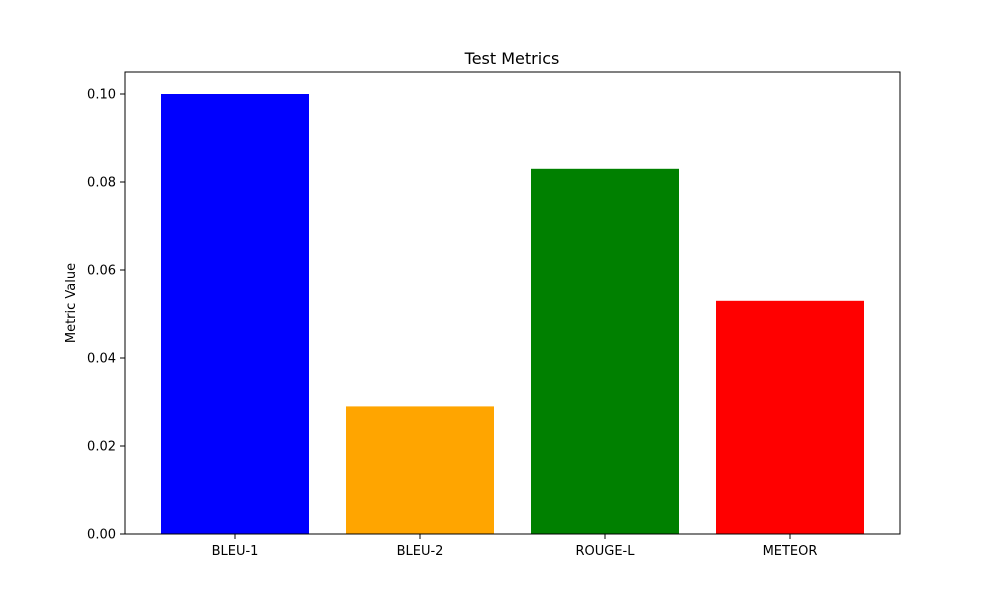  Describe the element at coordinates (512, 58) in the screenshot. I see `chart-title: Test Metrics` at that location.